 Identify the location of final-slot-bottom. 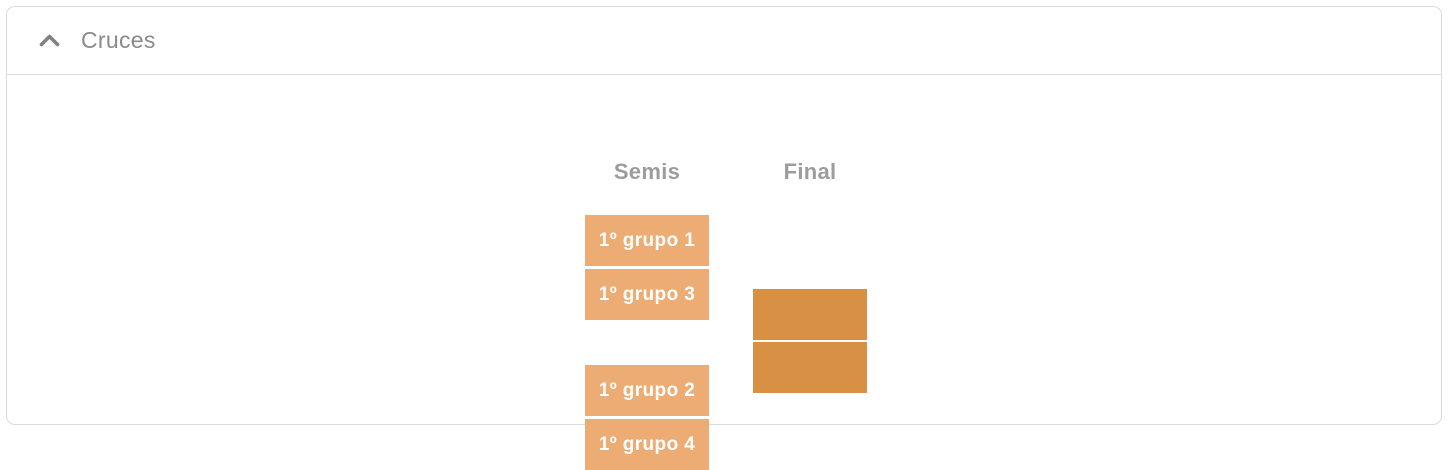
(810, 367).